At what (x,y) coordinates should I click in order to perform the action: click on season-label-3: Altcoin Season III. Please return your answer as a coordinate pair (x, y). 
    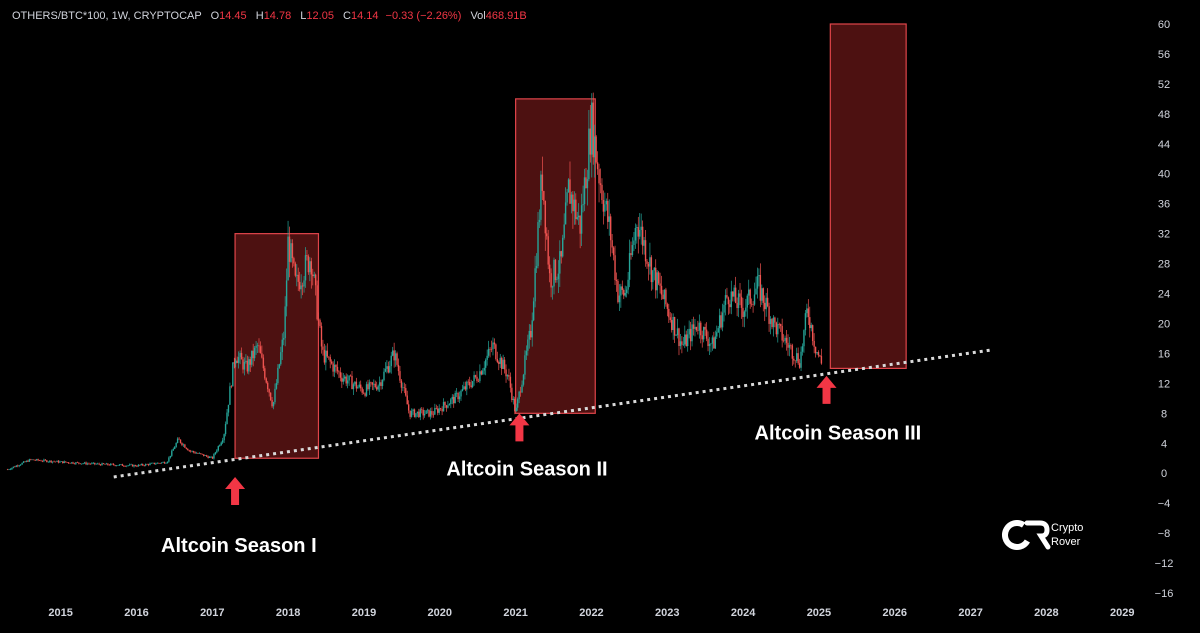
    Looking at the image, I should click on (838, 434).